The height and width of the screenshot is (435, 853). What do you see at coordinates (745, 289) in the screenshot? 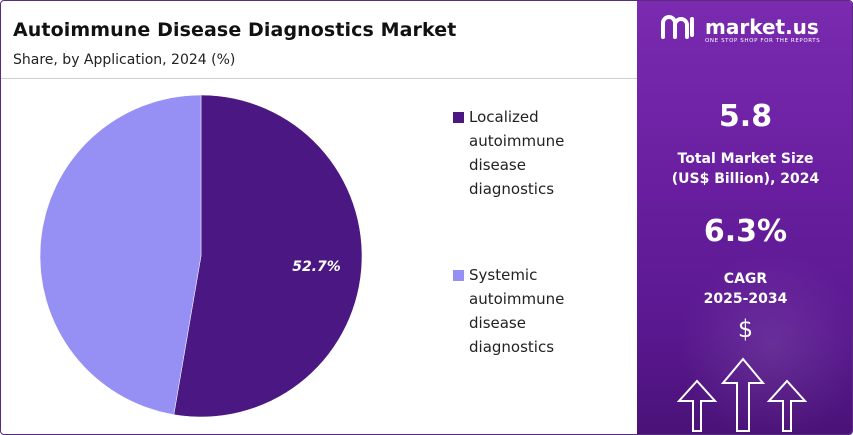
I see `cagr-label: CAGR 2025-2034` at bounding box center [745, 289].